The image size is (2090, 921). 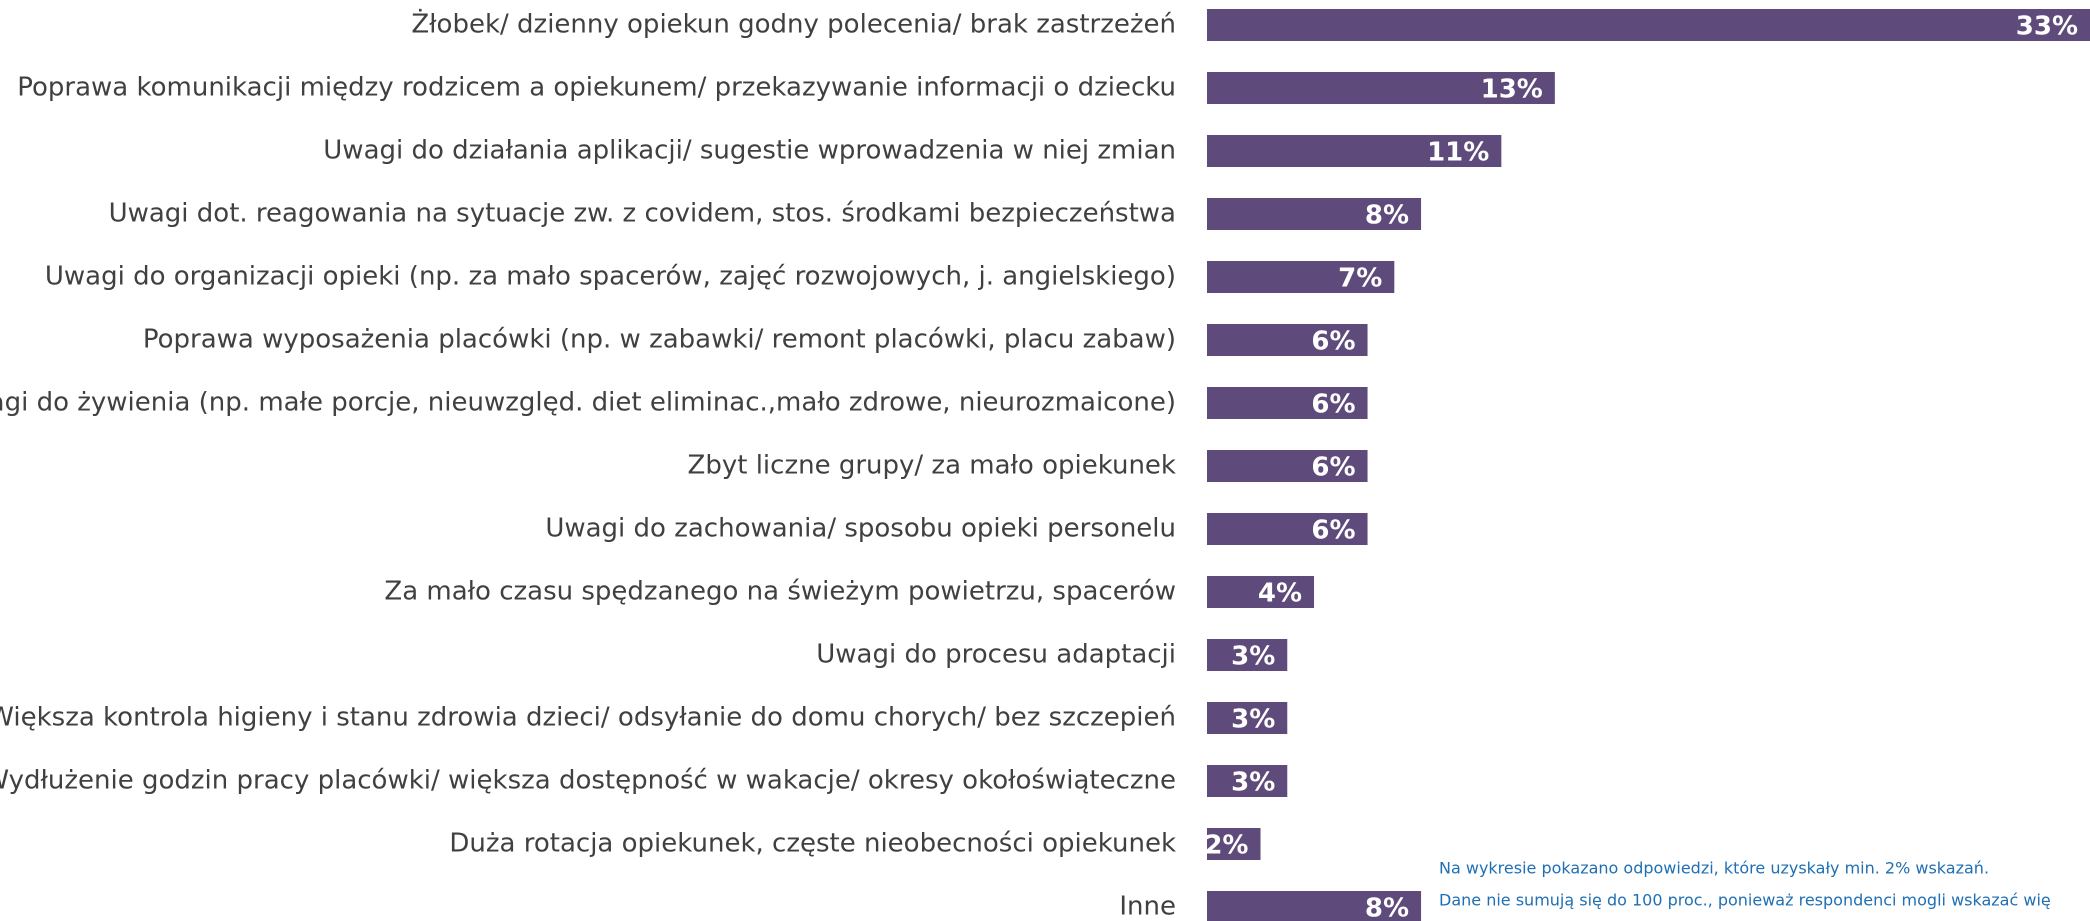 What do you see at coordinates (2047, 27) in the screenshot?
I see `value-label: 33%` at bounding box center [2047, 27].